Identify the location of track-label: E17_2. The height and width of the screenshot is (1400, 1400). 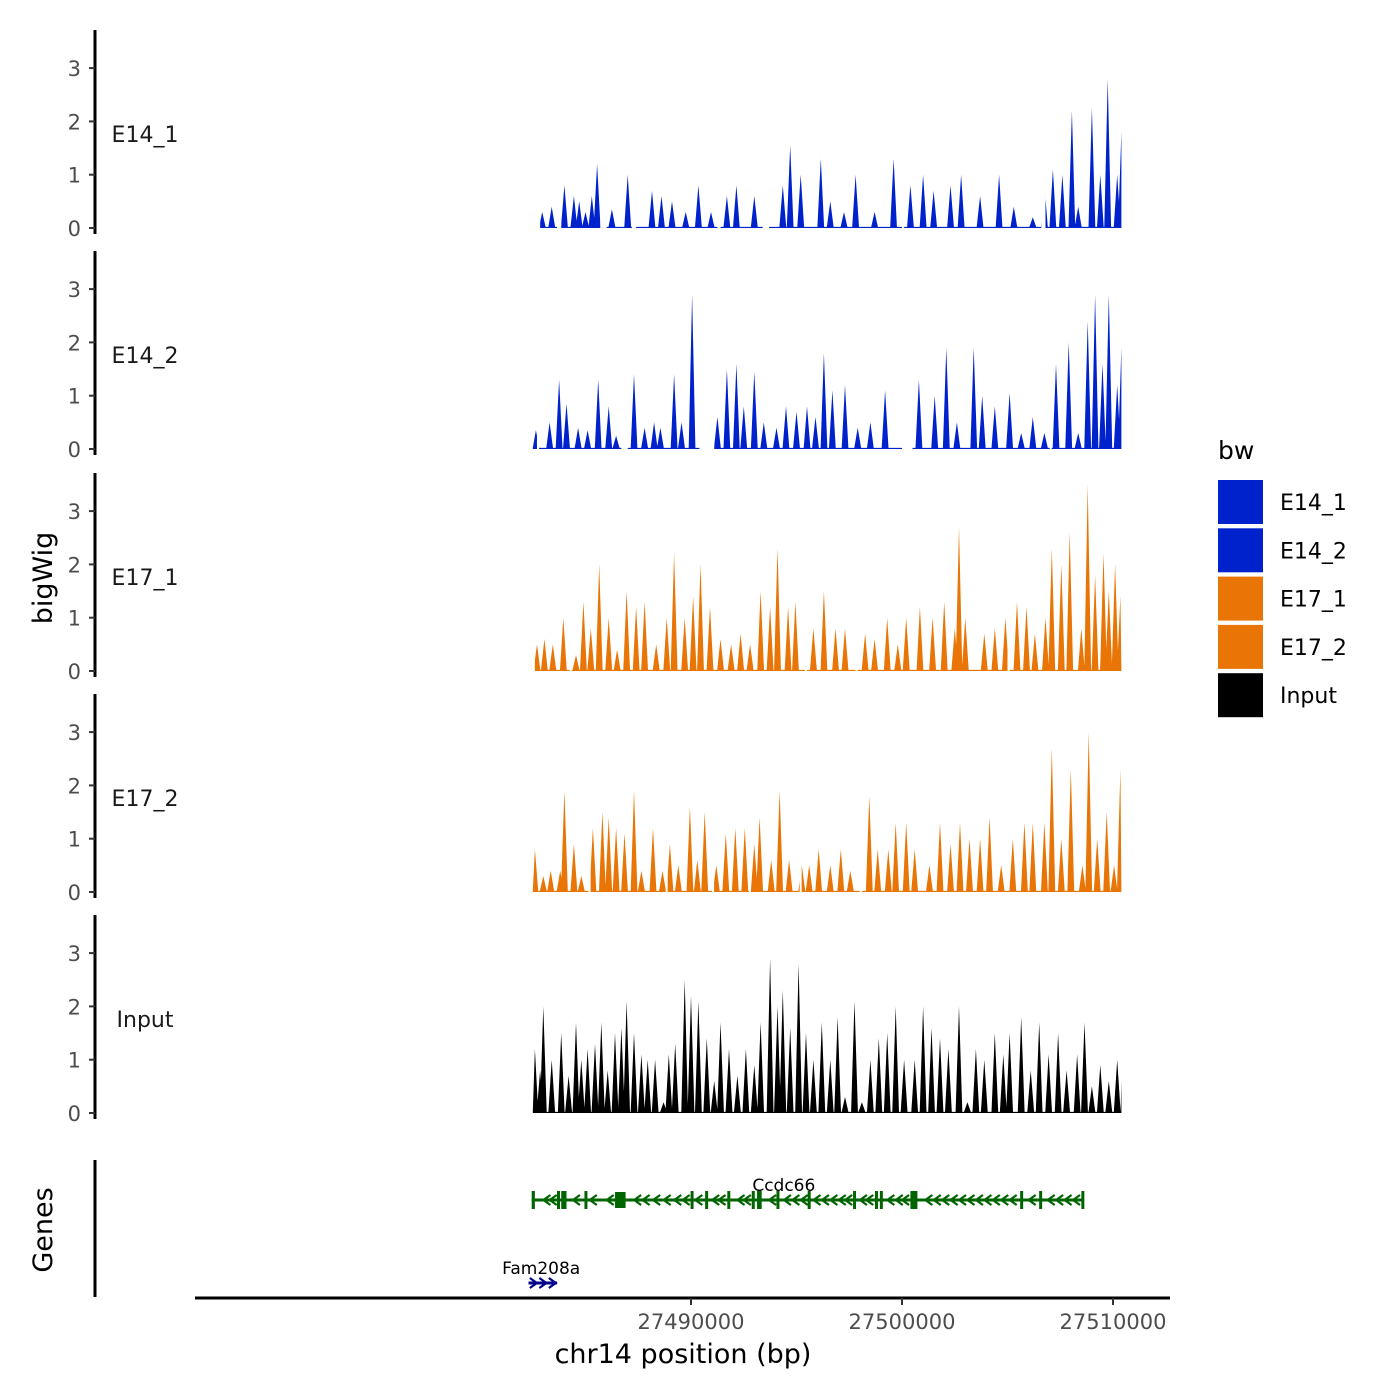
(145, 799).